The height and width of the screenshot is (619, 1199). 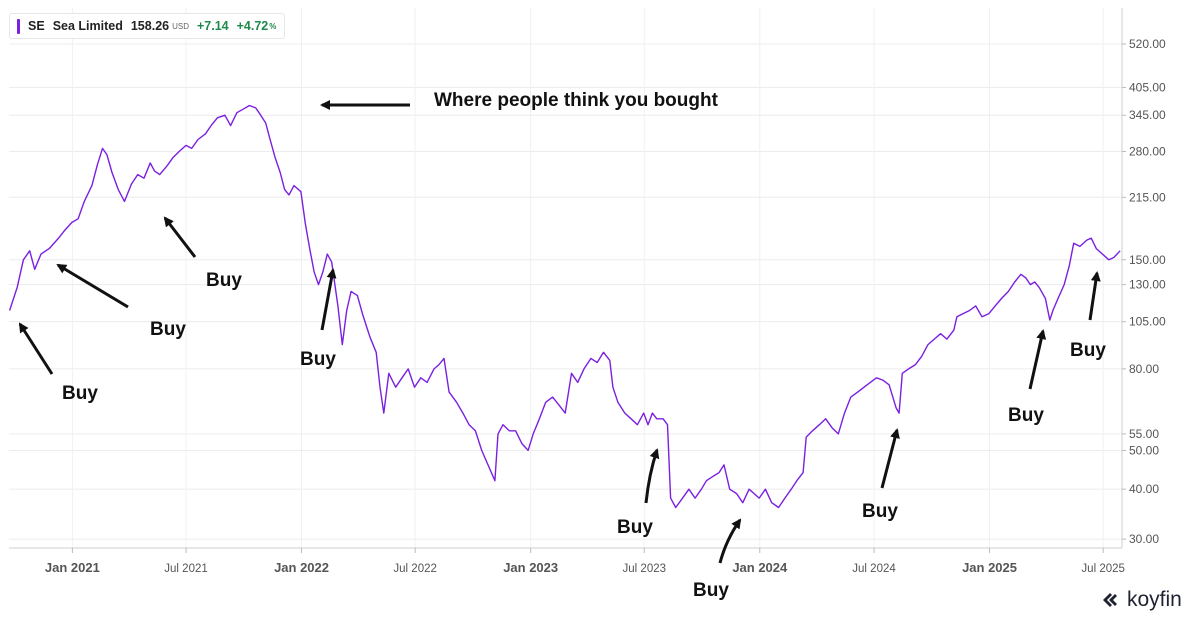 What do you see at coordinates (1147, 322) in the screenshot?
I see `y-tick-label: 105.00` at bounding box center [1147, 322].